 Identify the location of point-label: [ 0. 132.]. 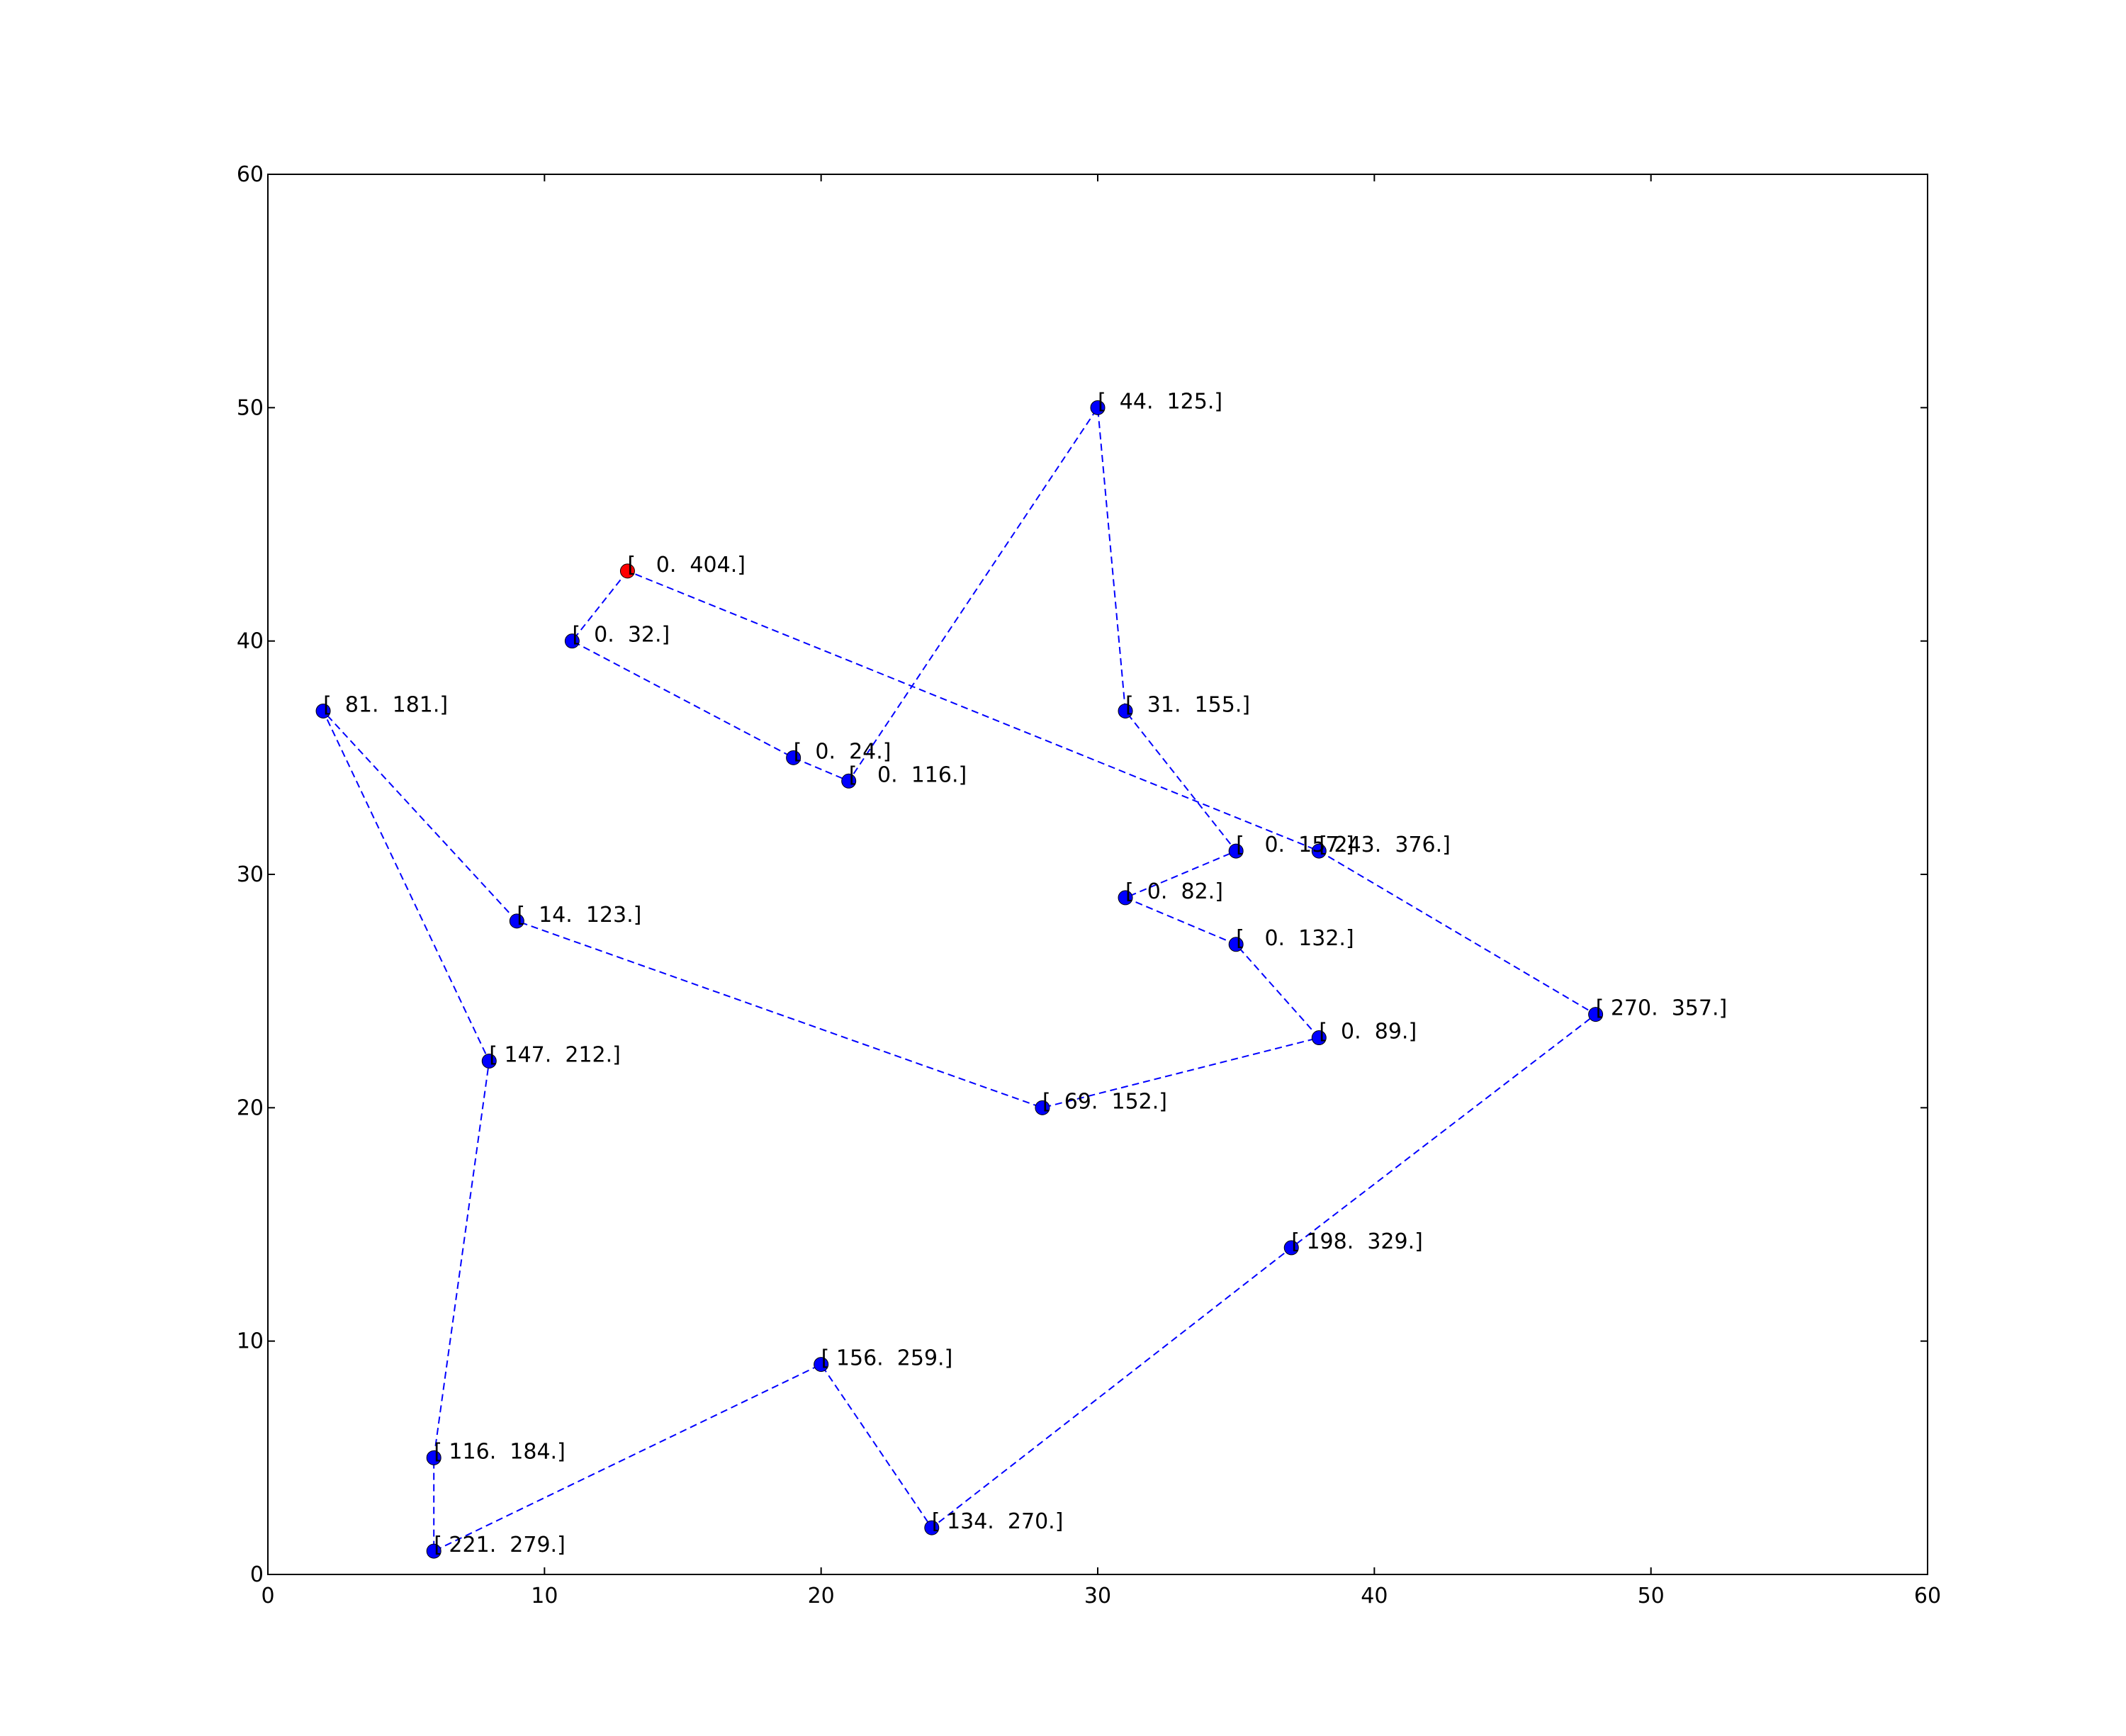
(1295, 938).